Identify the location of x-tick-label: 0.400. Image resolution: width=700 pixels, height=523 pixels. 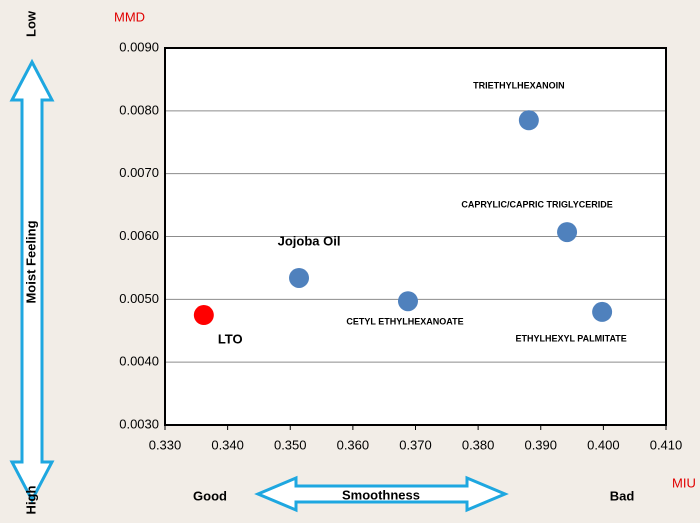
(603, 444).